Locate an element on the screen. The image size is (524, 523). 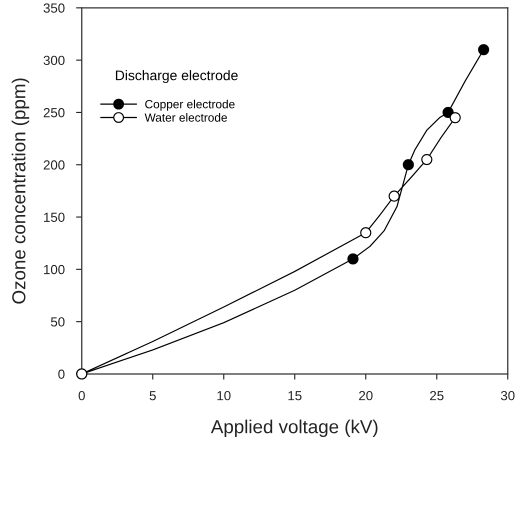
x-axis-title: Applied voltage (kV) is located at coordinates (294, 429).